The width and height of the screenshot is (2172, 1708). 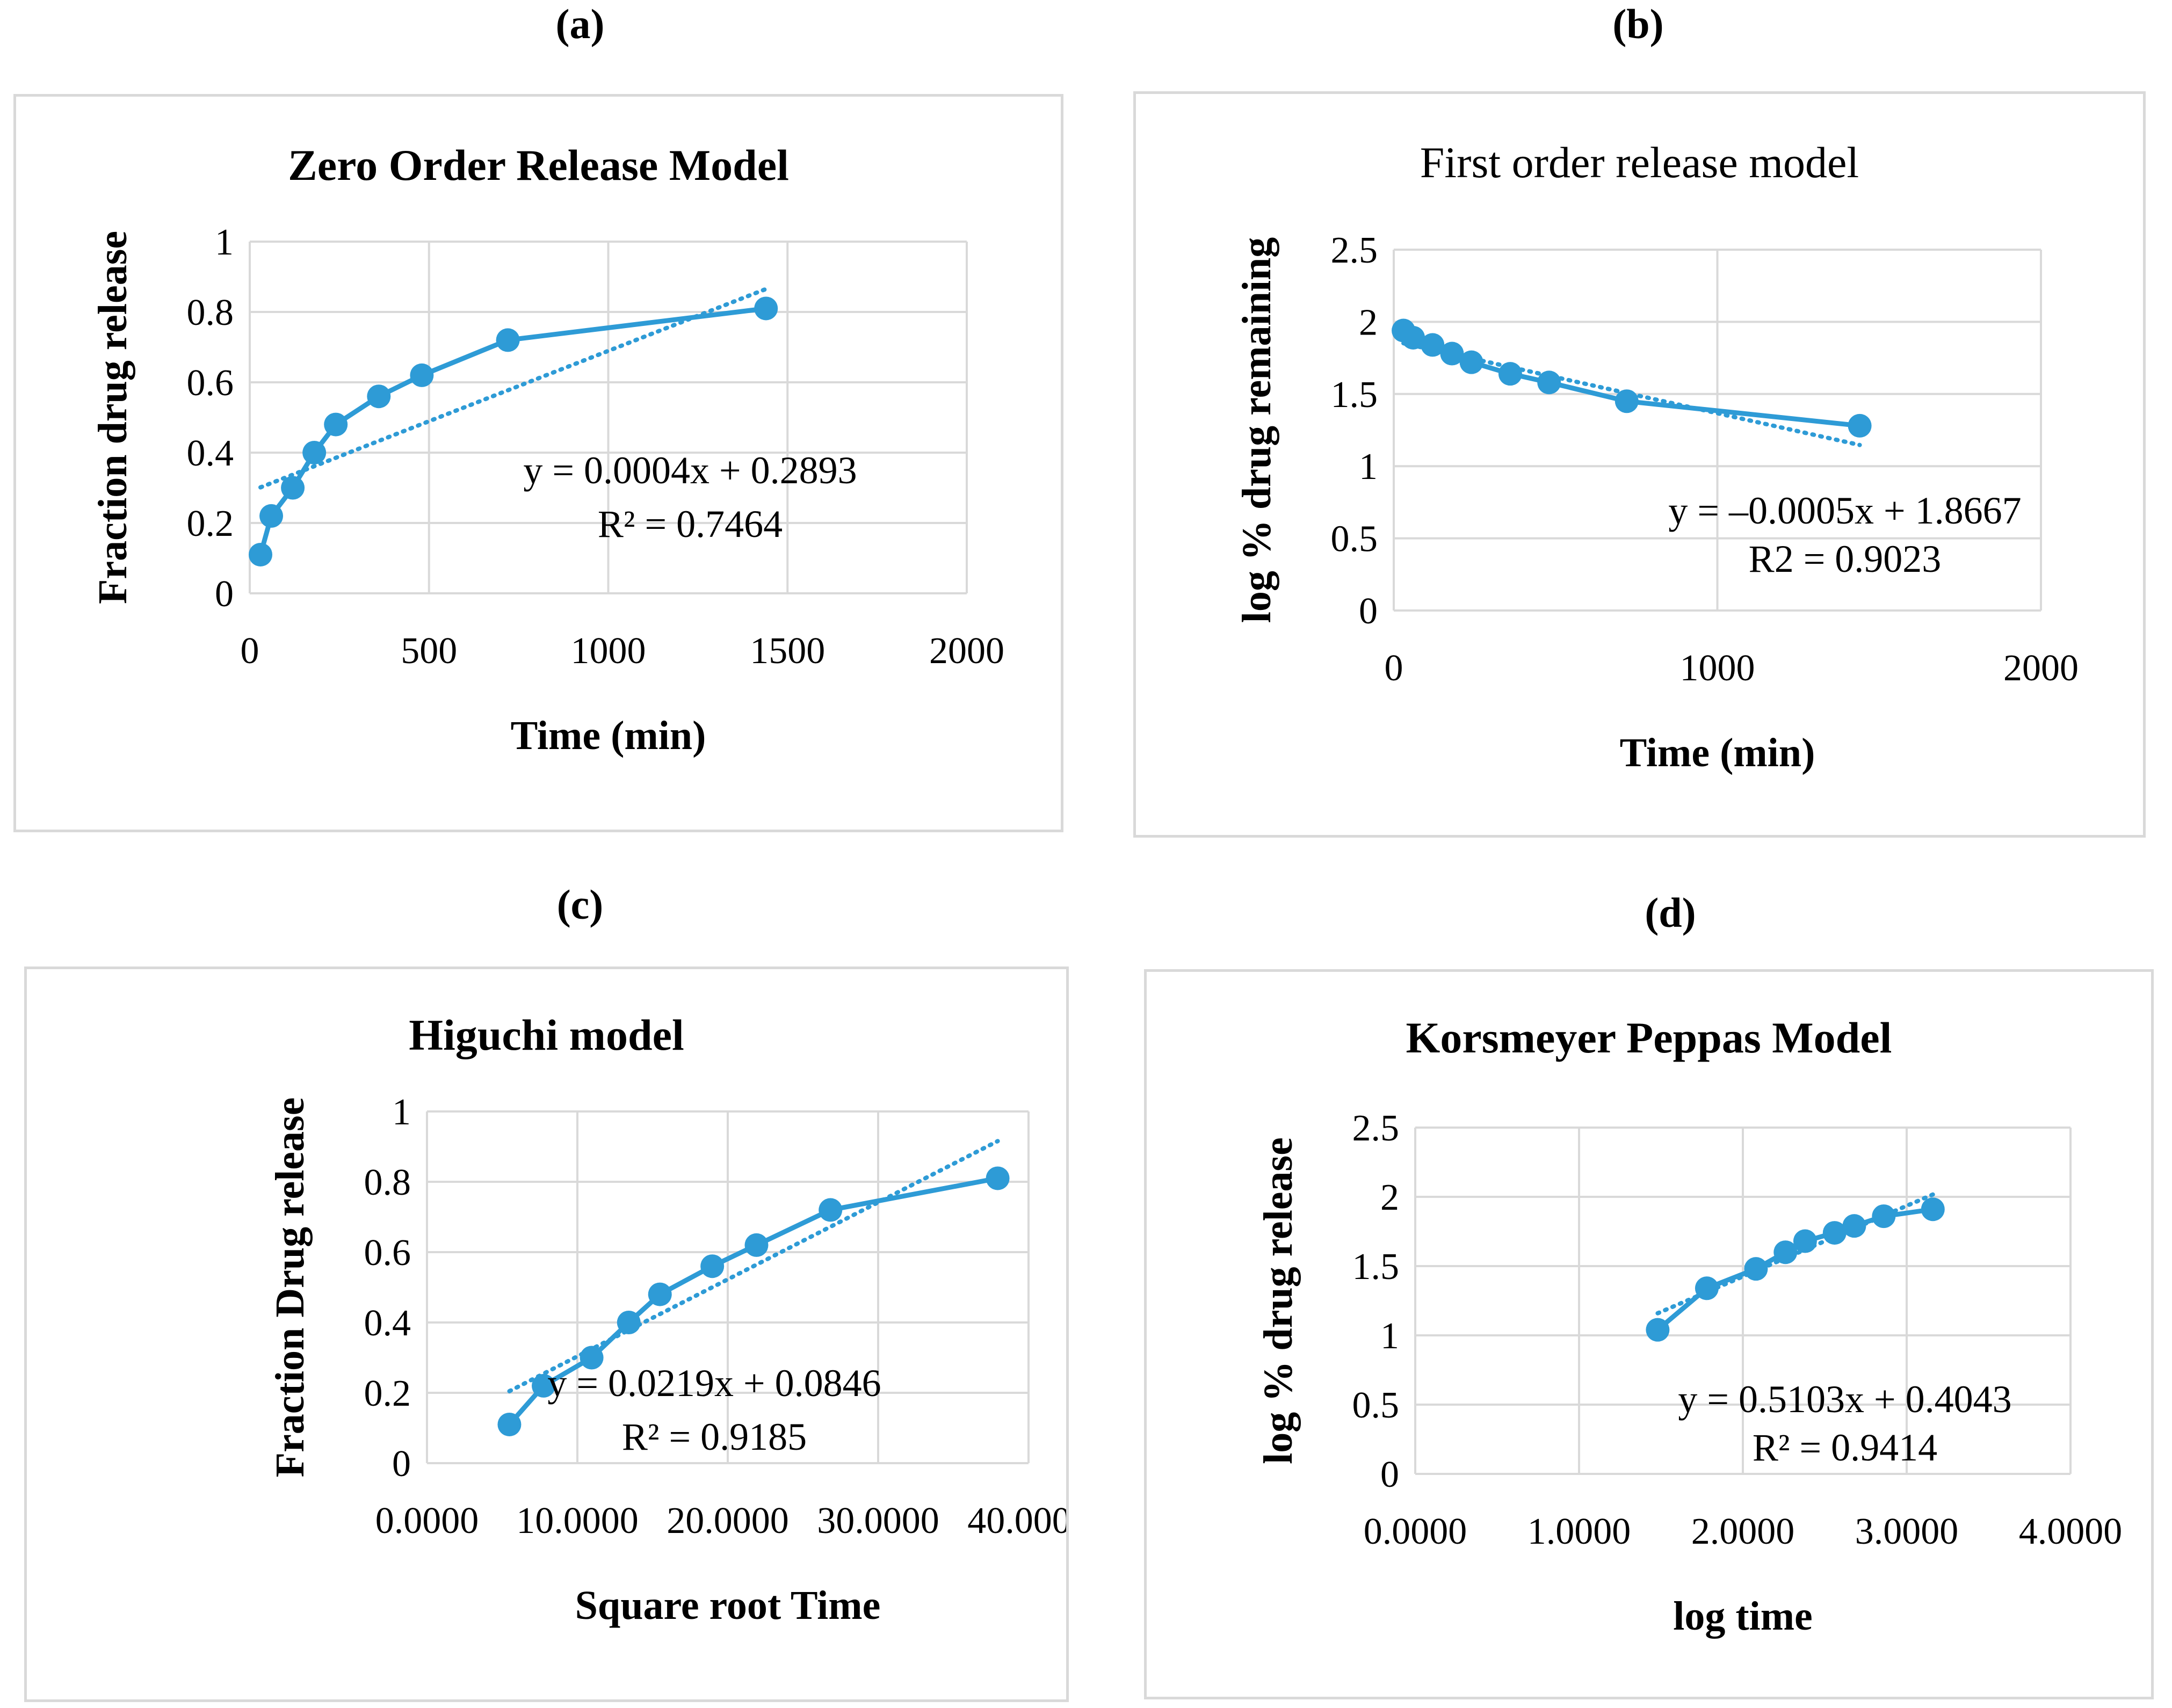 I want to click on x-tick-label: 3.0000, so click(x=1907, y=1531).